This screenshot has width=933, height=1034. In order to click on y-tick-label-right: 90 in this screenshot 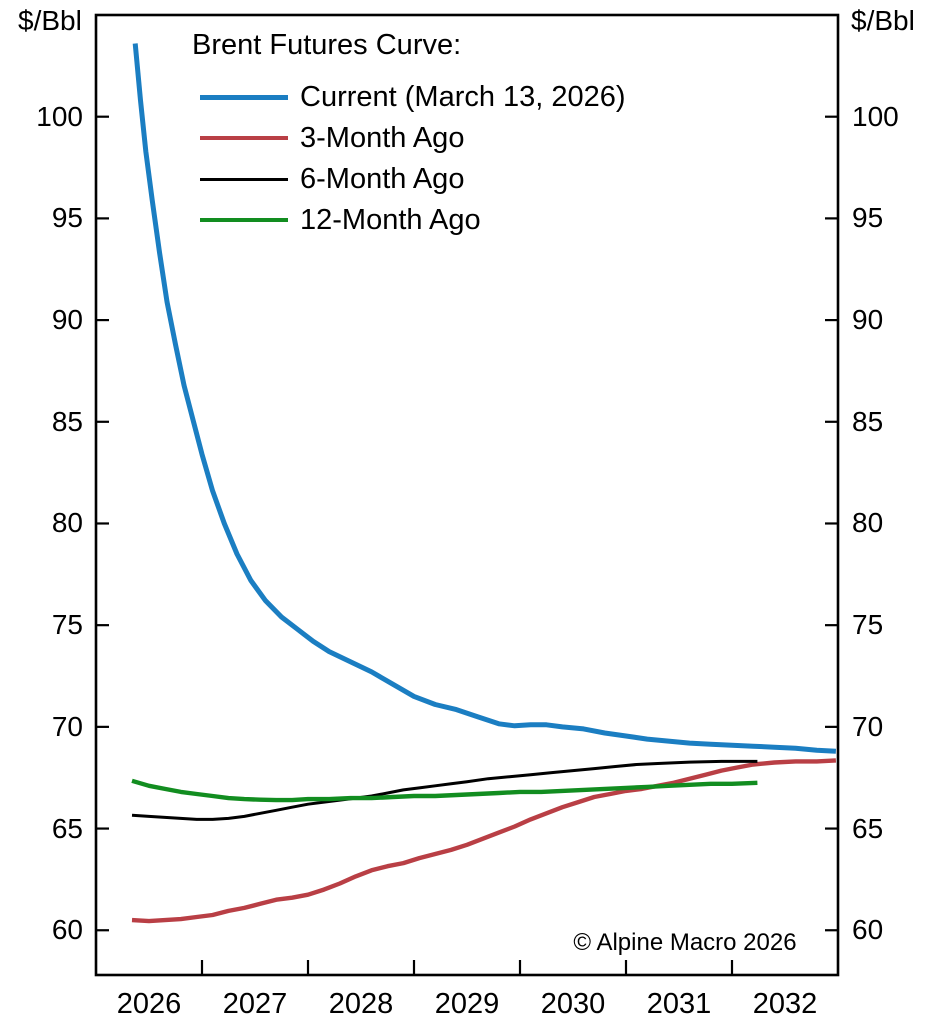, I will do `click(868, 320)`.